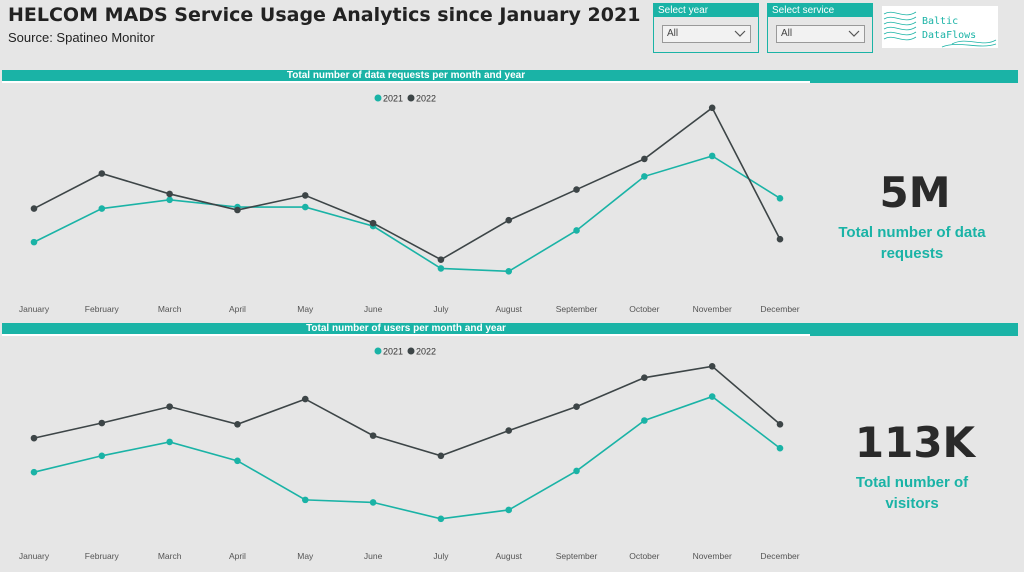 The image size is (1024, 572). Describe the element at coordinates (912, 232) in the screenshot. I see `kpi-requests-label-line1: Total number of data` at that location.